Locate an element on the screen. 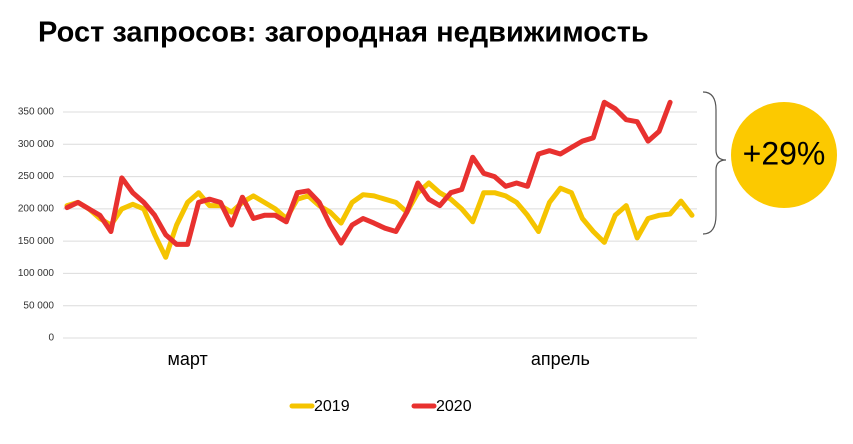 The height and width of the screenshot is (444, 853). brace is located at coordinates (714, 163).